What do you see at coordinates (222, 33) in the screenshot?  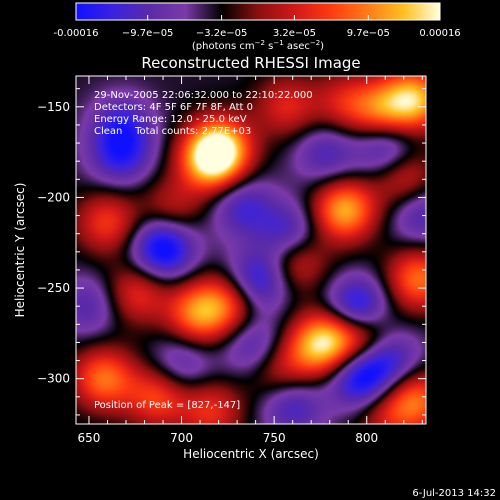 I see `colorbar-tick-label: −3.2e−05` at bounding box center [222, 33].